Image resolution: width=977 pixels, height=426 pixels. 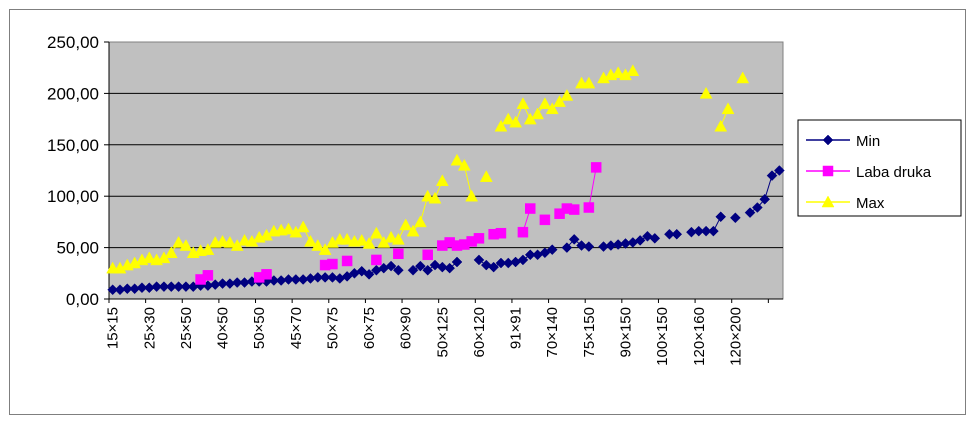 What do you see at coordinates (442, 332) in the screenshot?
I see `x-tick-label: 50×125` at bounding box center [442, 332].